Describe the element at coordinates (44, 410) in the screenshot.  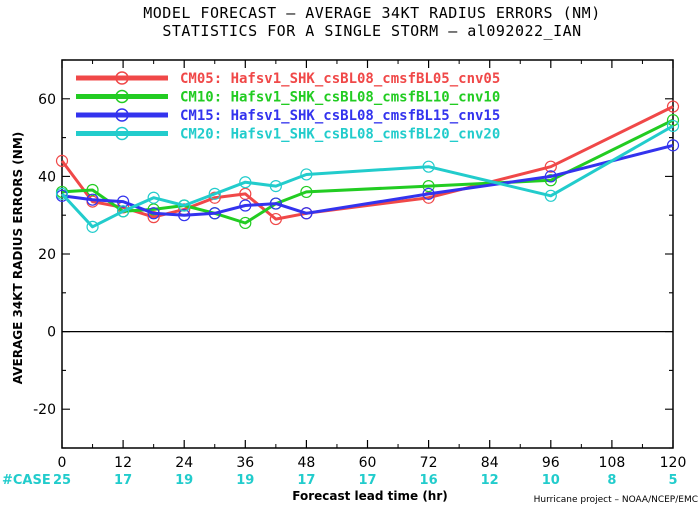
I see `y-tick-label: -20` at that location.